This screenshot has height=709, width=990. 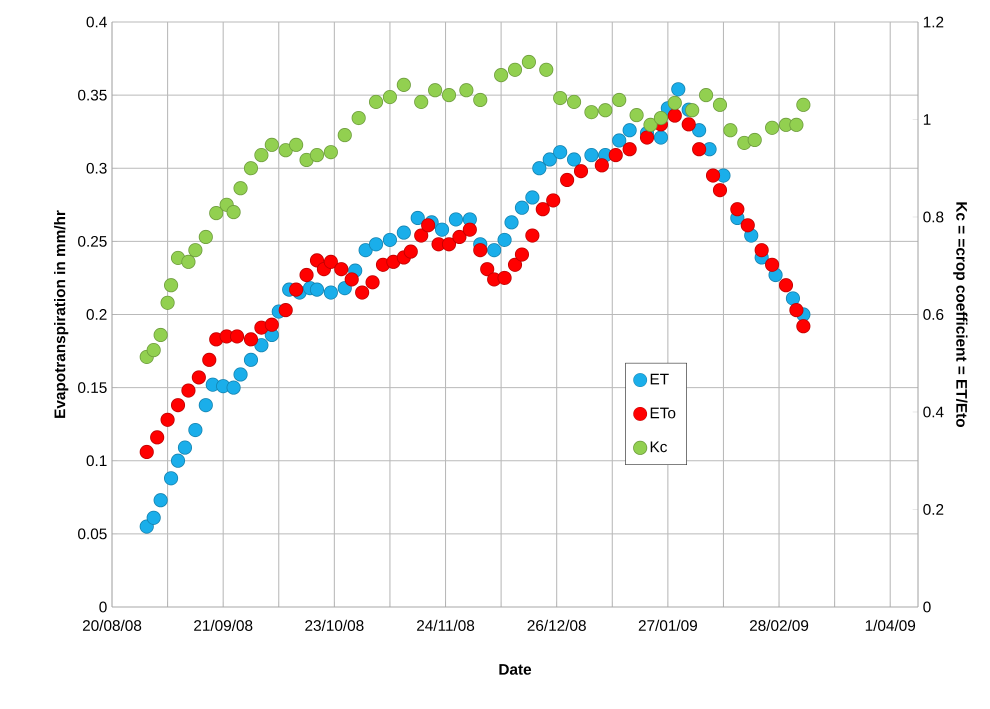 What do you see at coordinates (92, 241) in the screenshot?
I see `y-tick-label: 0.25` at bounding box center [92, 241].